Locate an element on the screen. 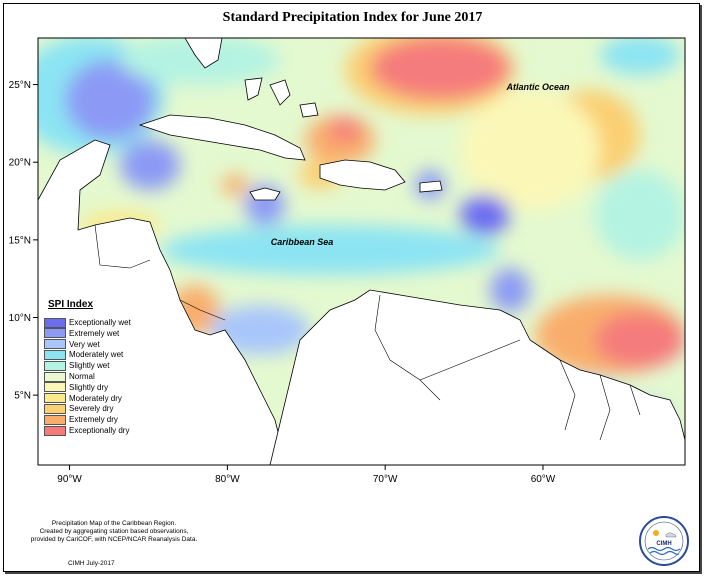 The height and width of the screenshot is (577, 705). legend-item: Slightly dry is located at coordinates (76, 387).